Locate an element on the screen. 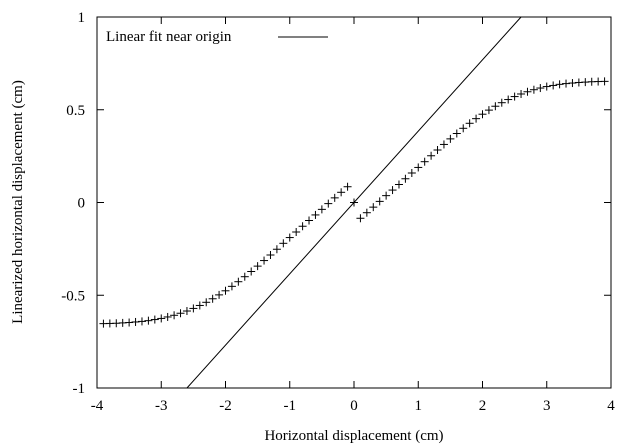 This screenshot has width=618, height=445. x-tick-label: 0 is located at coordinates (354, 406).